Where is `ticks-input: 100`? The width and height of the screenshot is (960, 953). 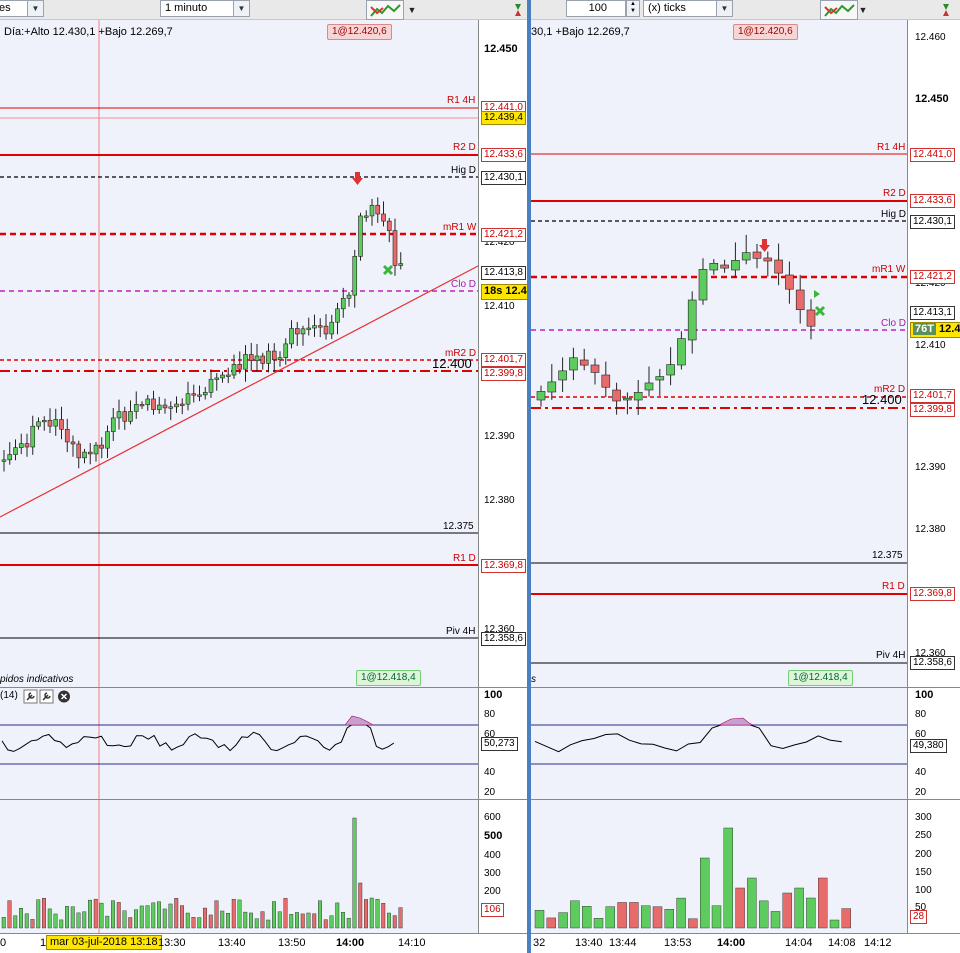 ticks-input: 100 is located at coordinates (596, 8).